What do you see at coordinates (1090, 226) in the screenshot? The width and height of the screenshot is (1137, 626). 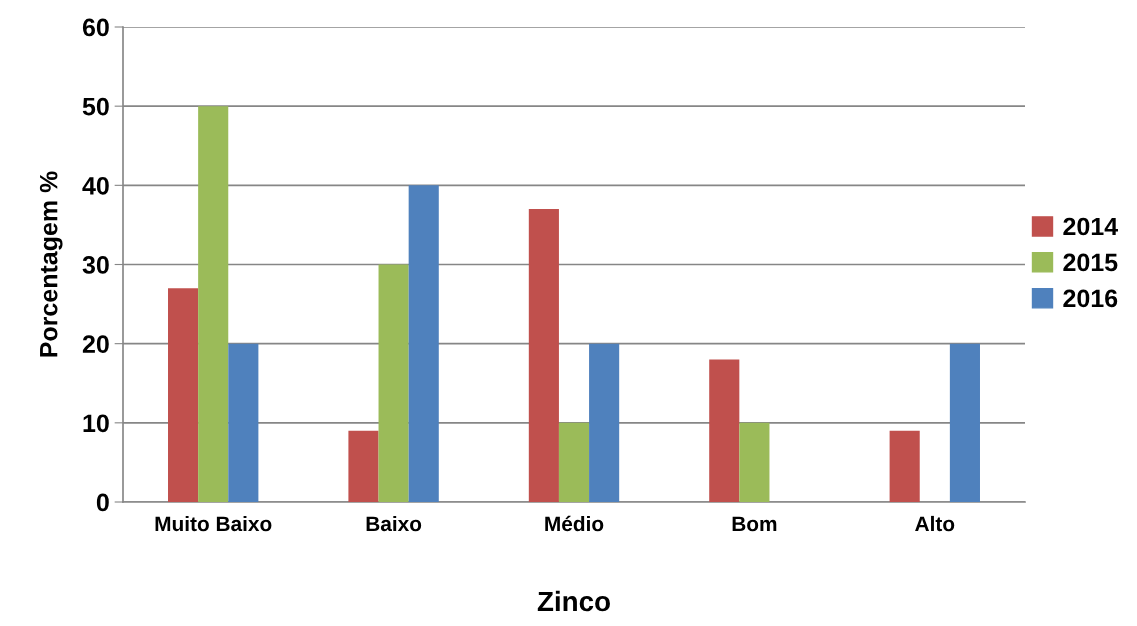 I see `legend-label: 2014` at bounding box center [1090, 226].